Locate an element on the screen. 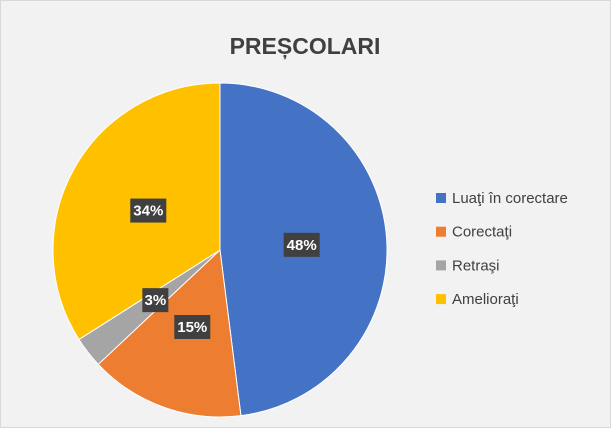 The width and height of the screenshot is (611, 428). legend-label: Corectaţi is located at coordinates (482, 232).